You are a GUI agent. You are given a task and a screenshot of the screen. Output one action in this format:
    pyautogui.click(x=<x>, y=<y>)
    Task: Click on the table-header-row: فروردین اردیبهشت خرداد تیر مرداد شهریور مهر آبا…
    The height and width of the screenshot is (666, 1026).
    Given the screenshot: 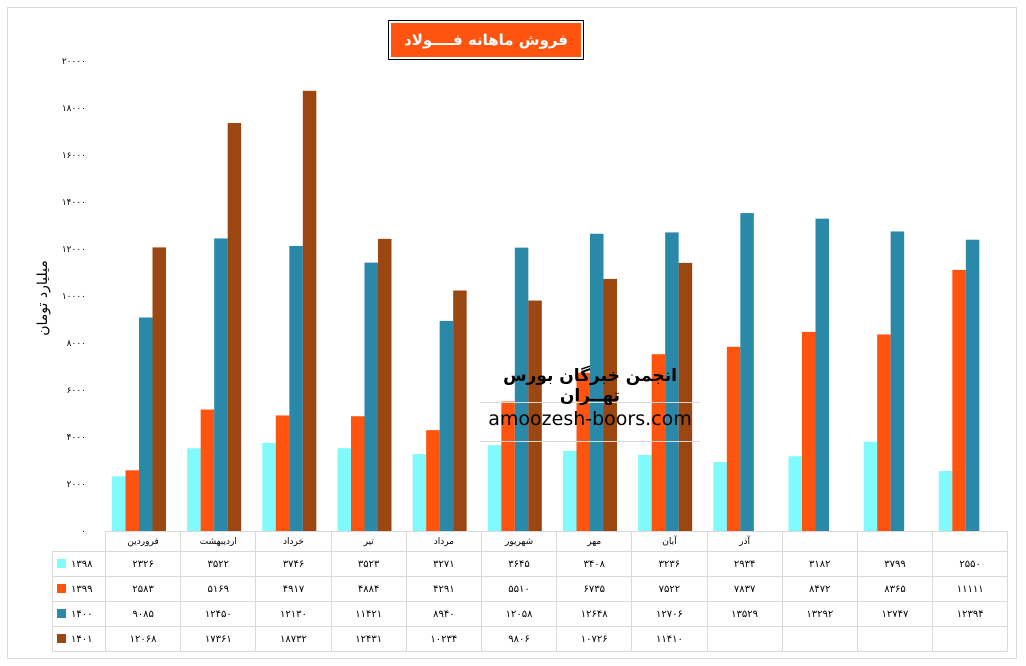 What is the action you would take?
    pyautogui.click(x=530, y=541)
    